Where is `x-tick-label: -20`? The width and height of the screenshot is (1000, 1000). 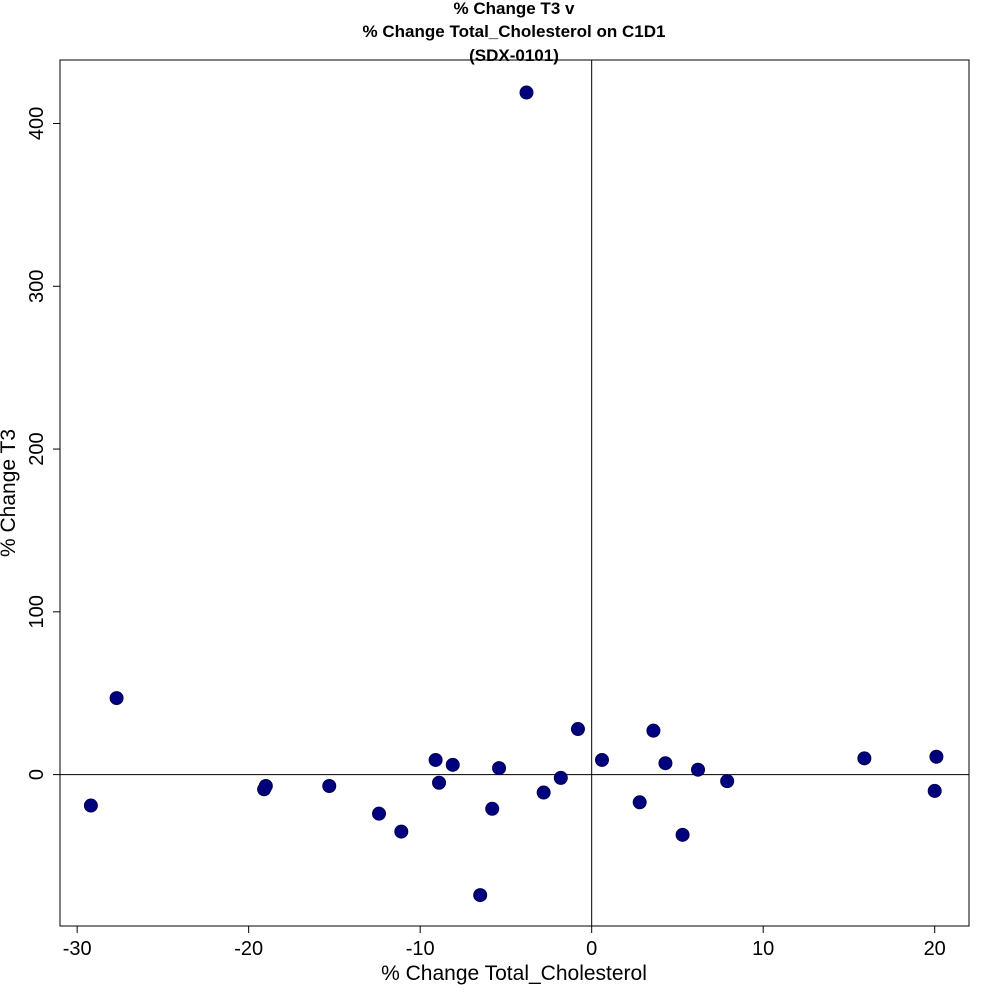 x-tick-label: -20 is located at coordinates (248, 949).